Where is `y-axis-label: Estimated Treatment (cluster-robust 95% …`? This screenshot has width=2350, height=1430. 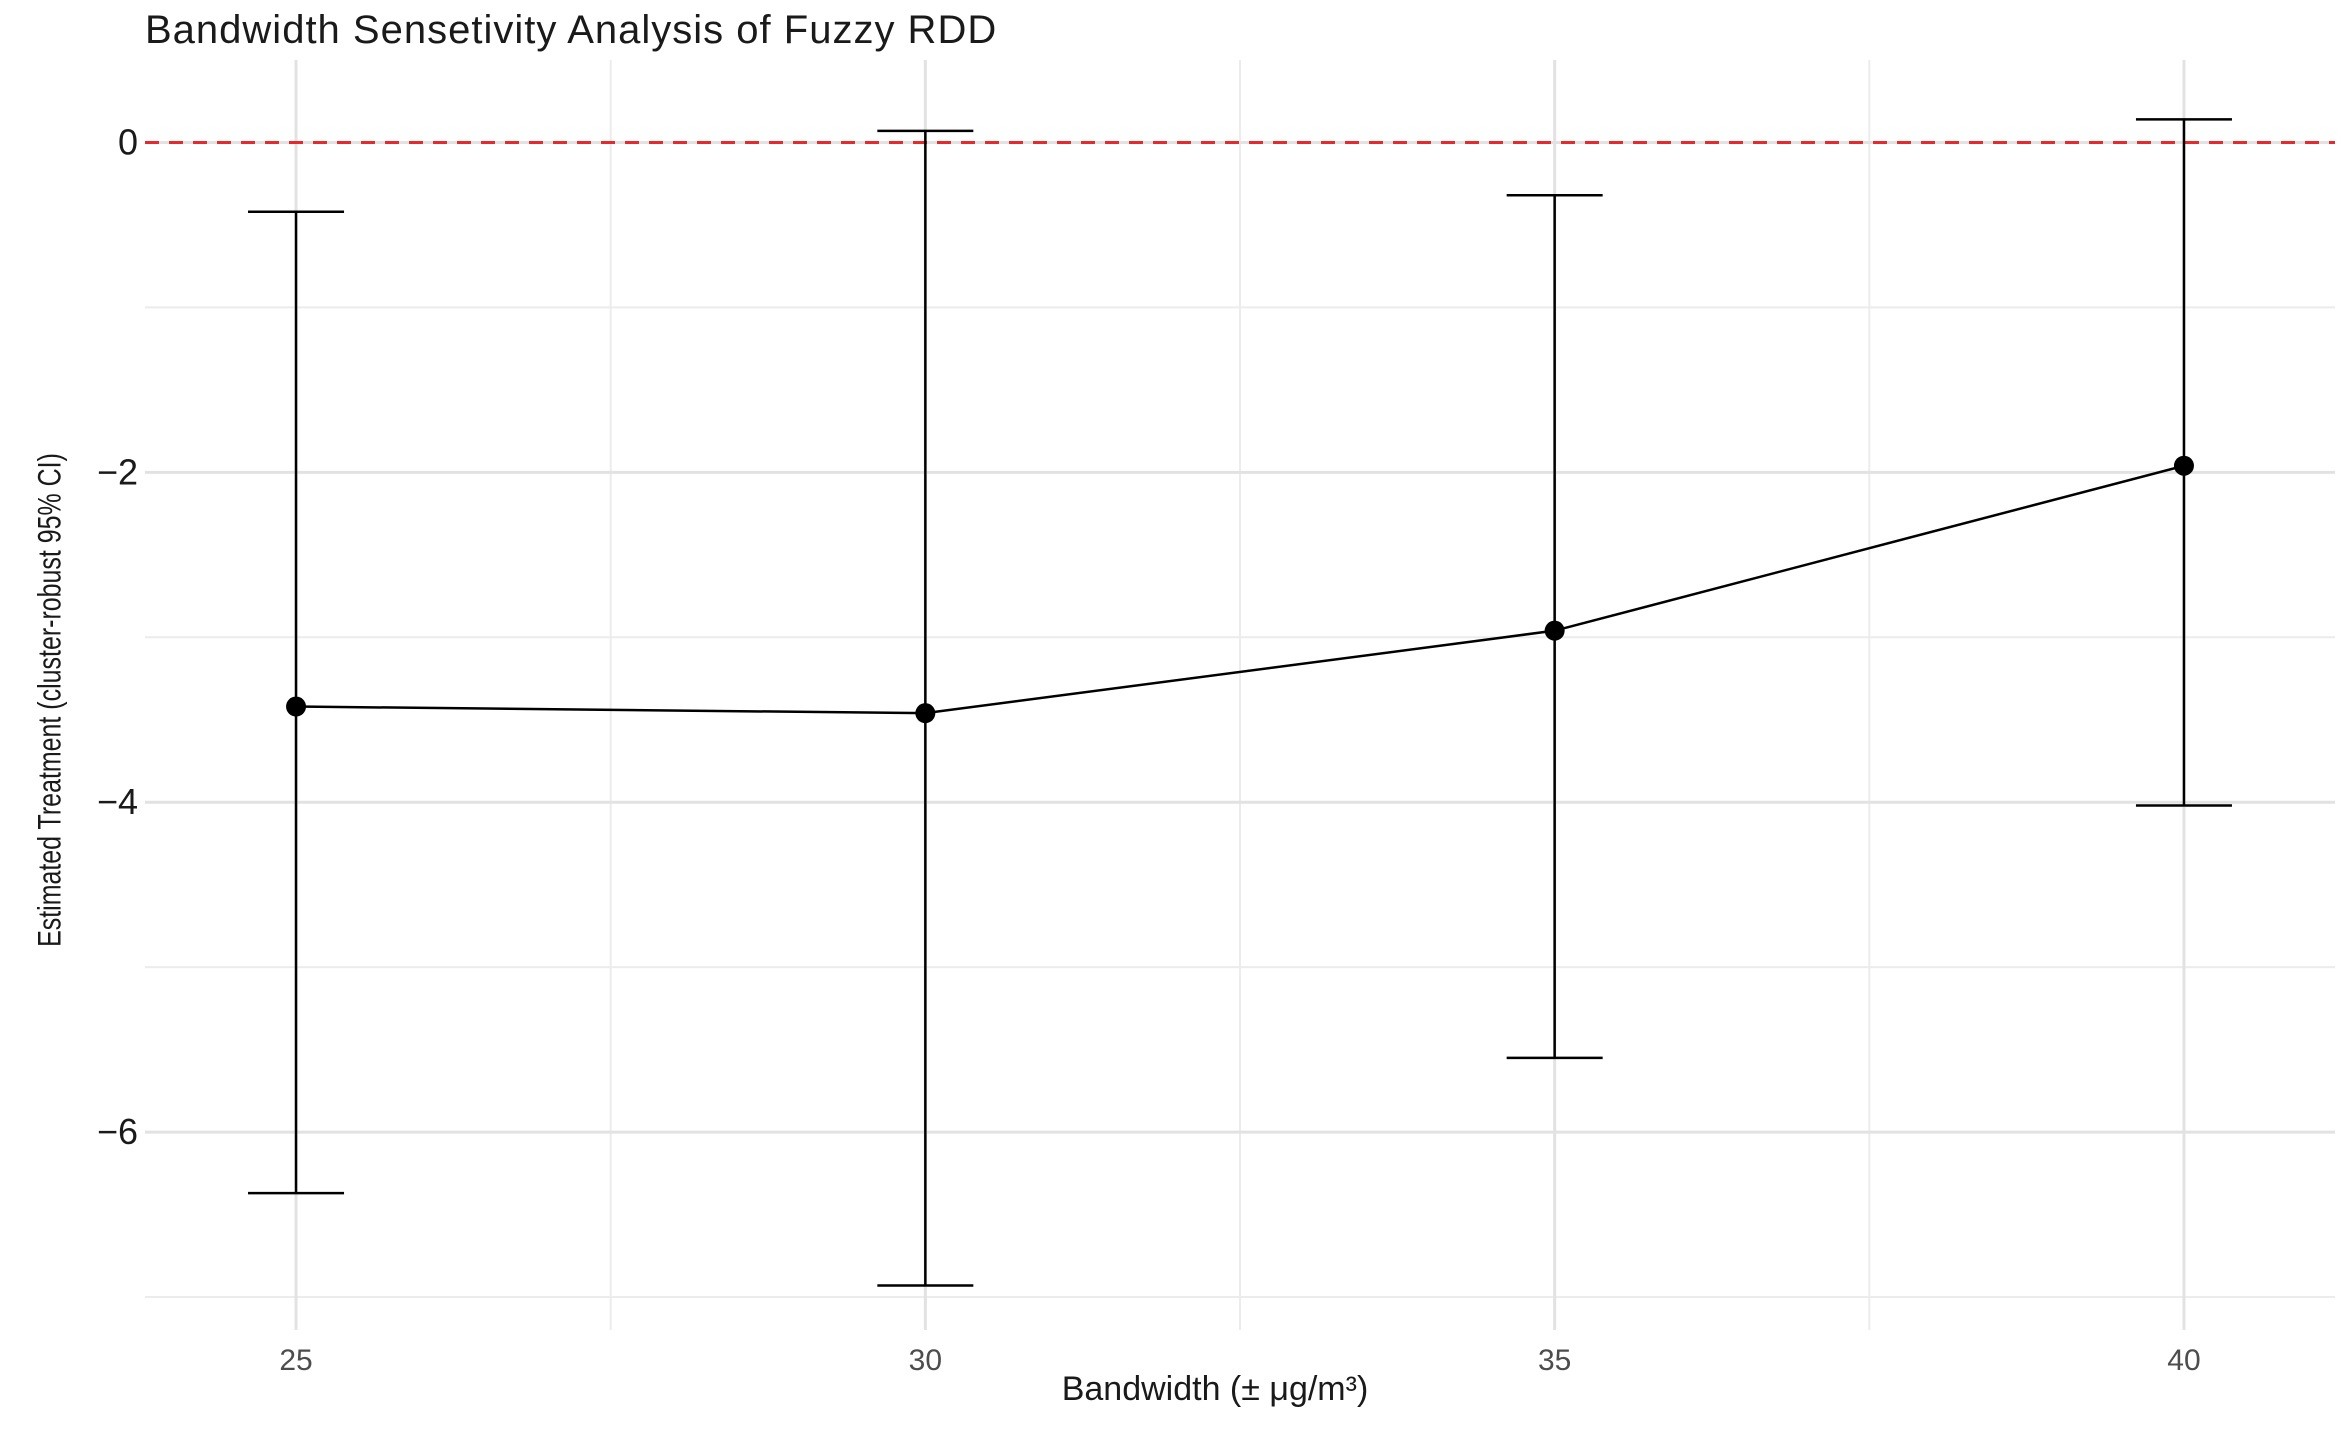
y-axis-label: Estimated Treatment (cluster-robust 95% … is located at coordinates (49, 700).